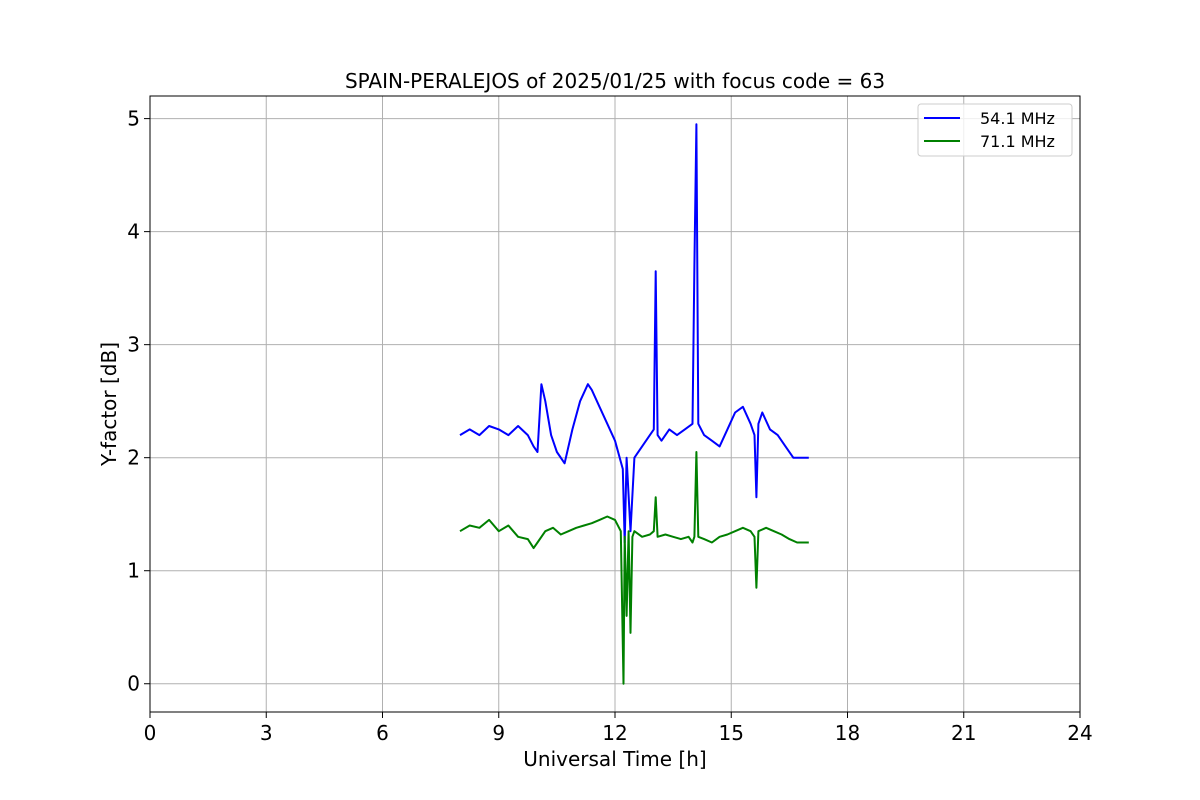  What do you see at coordinates (614, 759) in the screenshot?
I see `x-axis-label: Universal Time [h]` at bounding box center [614, 759].